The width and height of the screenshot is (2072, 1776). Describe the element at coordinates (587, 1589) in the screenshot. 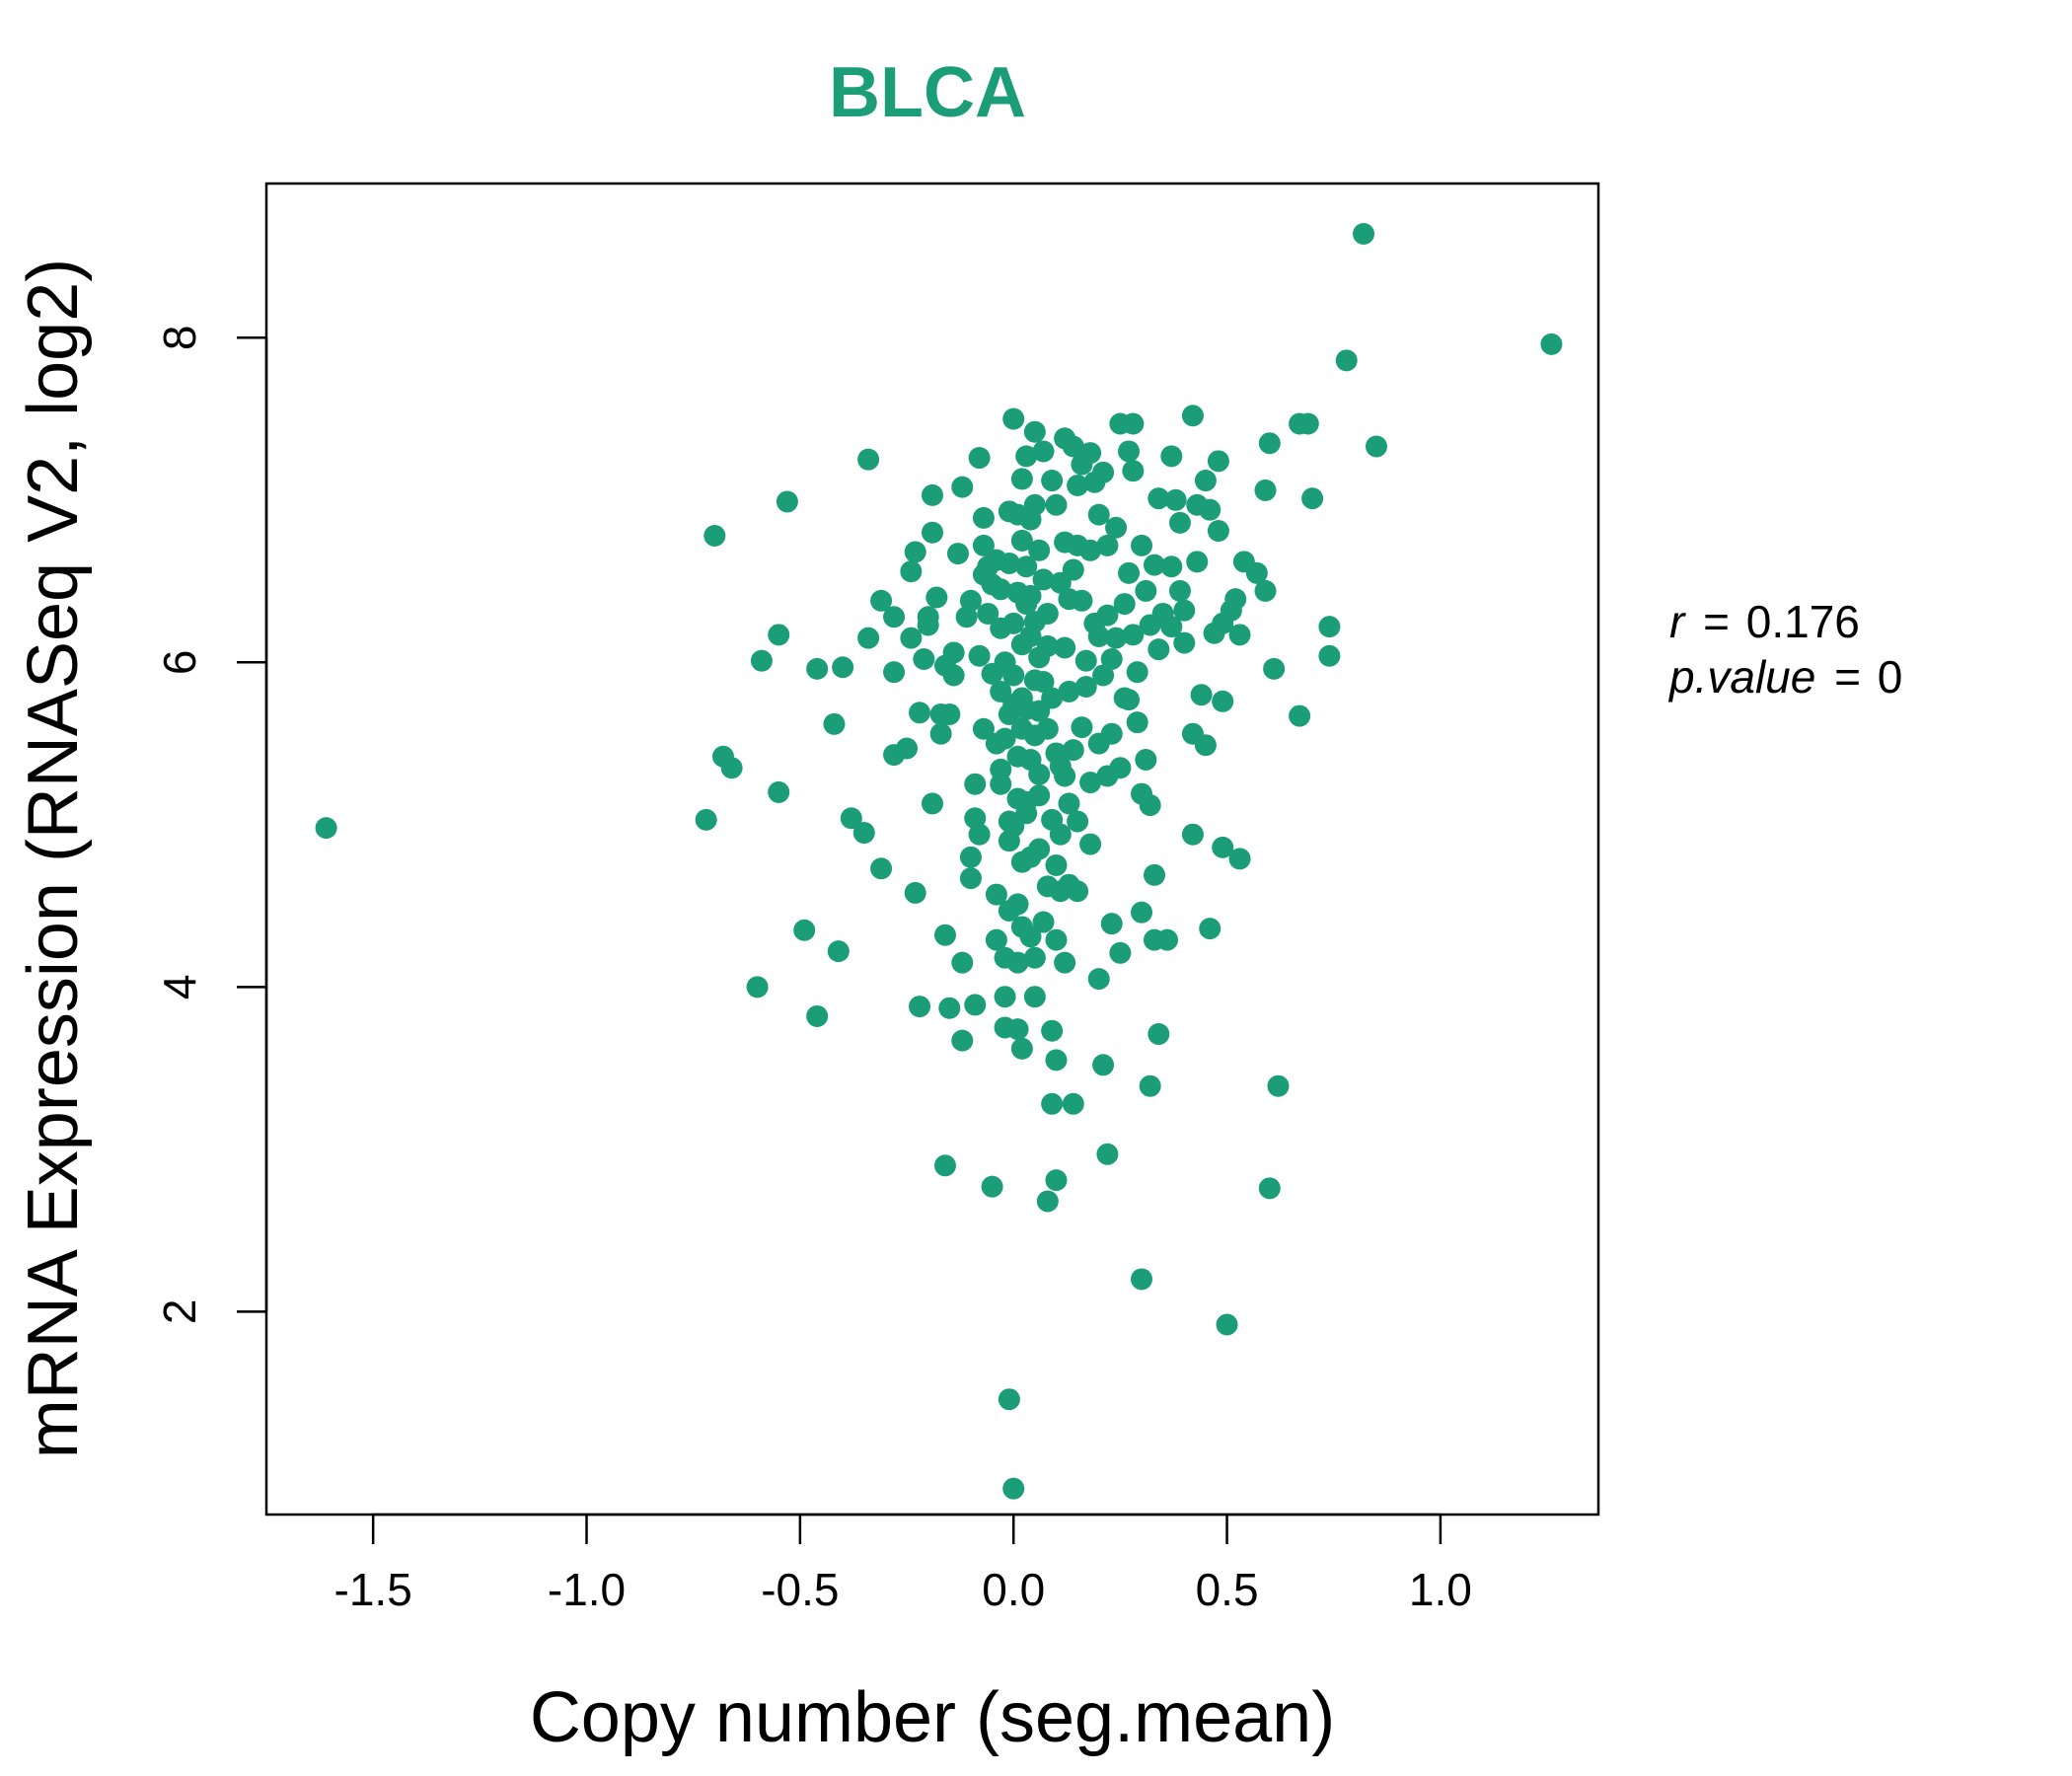

I see `x-tick-label: -1.0` at that location.